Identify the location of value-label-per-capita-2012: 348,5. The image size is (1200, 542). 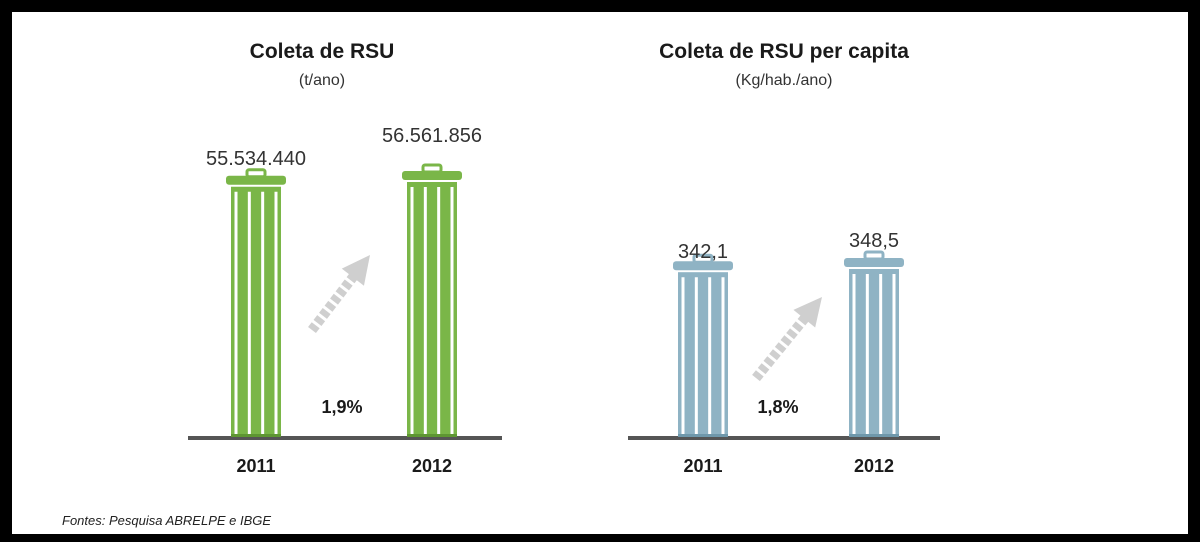
(874, 241).